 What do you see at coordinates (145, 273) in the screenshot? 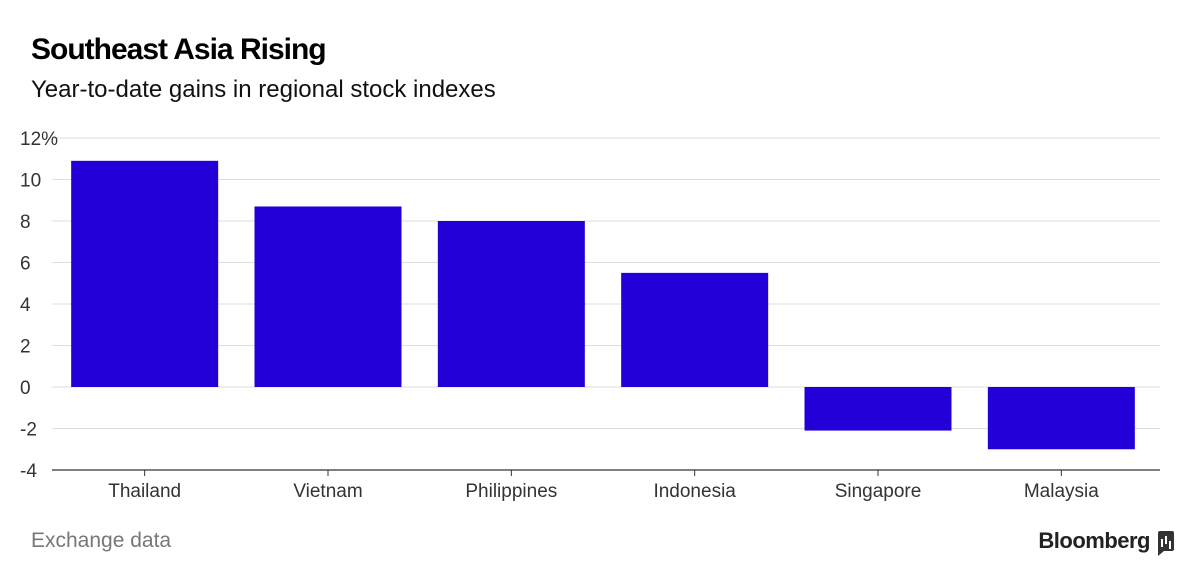
I see `bar-thailand` at bounding box center [145, 273].